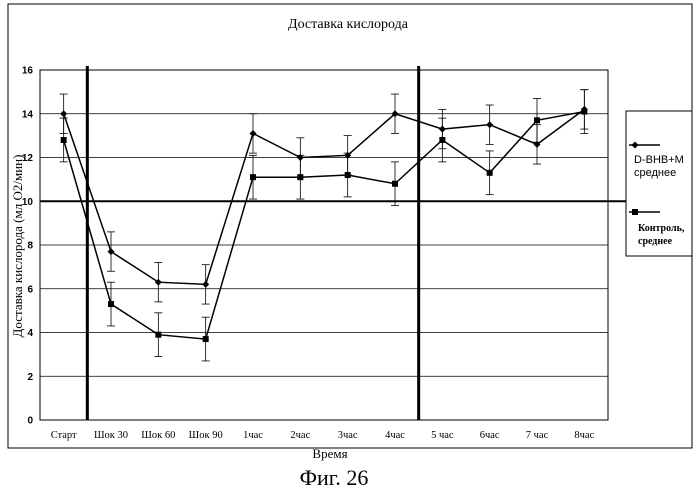  What do you see at coordinates (253, 435) in the screenshot?
I see `x-tick-label: 1час` at bounding box center [253, 435].